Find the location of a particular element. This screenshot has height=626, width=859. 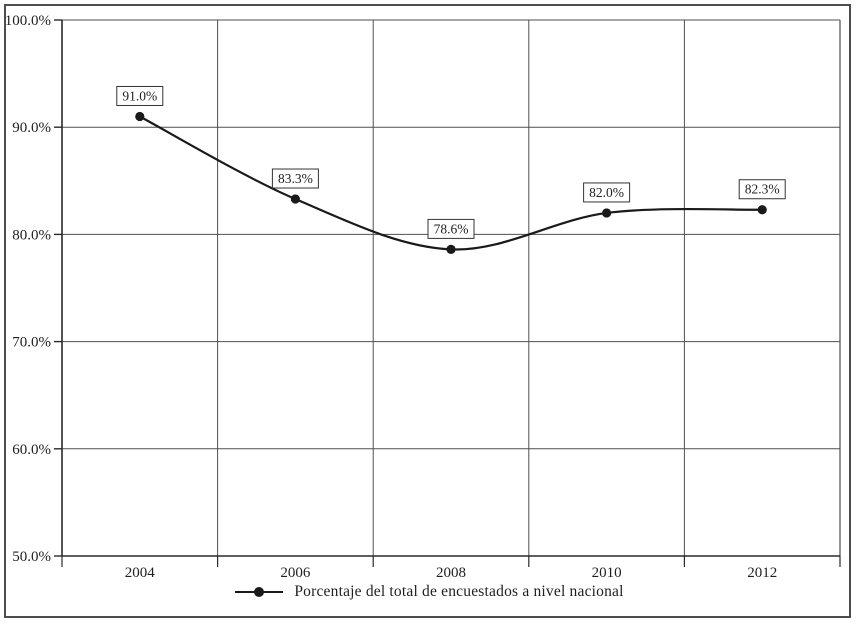

y-tick-label: 70.0% is located at coordinates (31, 343).